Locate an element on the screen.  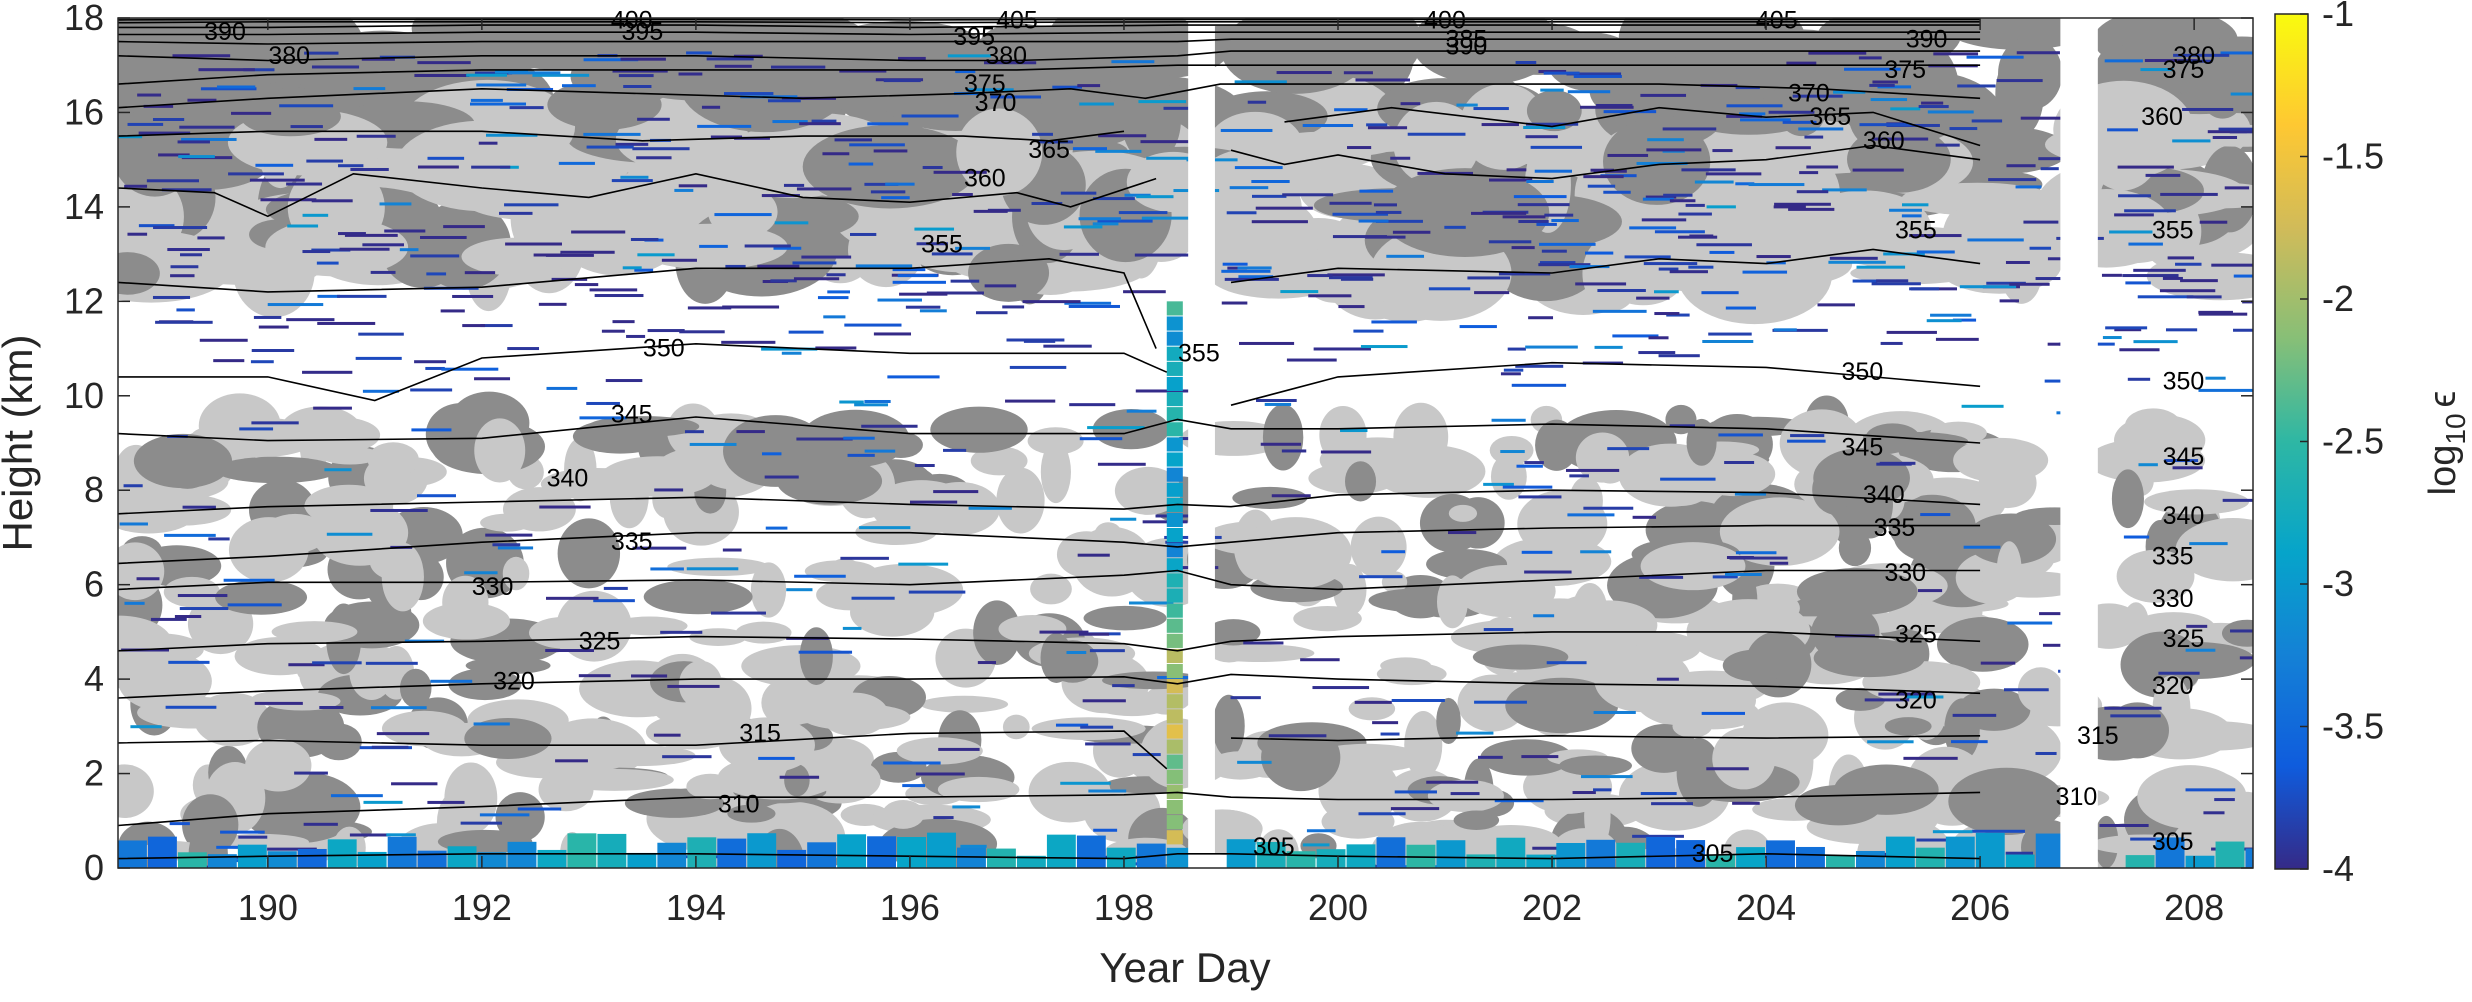
contour-label: 335 is located at coordinates (2173, 556).